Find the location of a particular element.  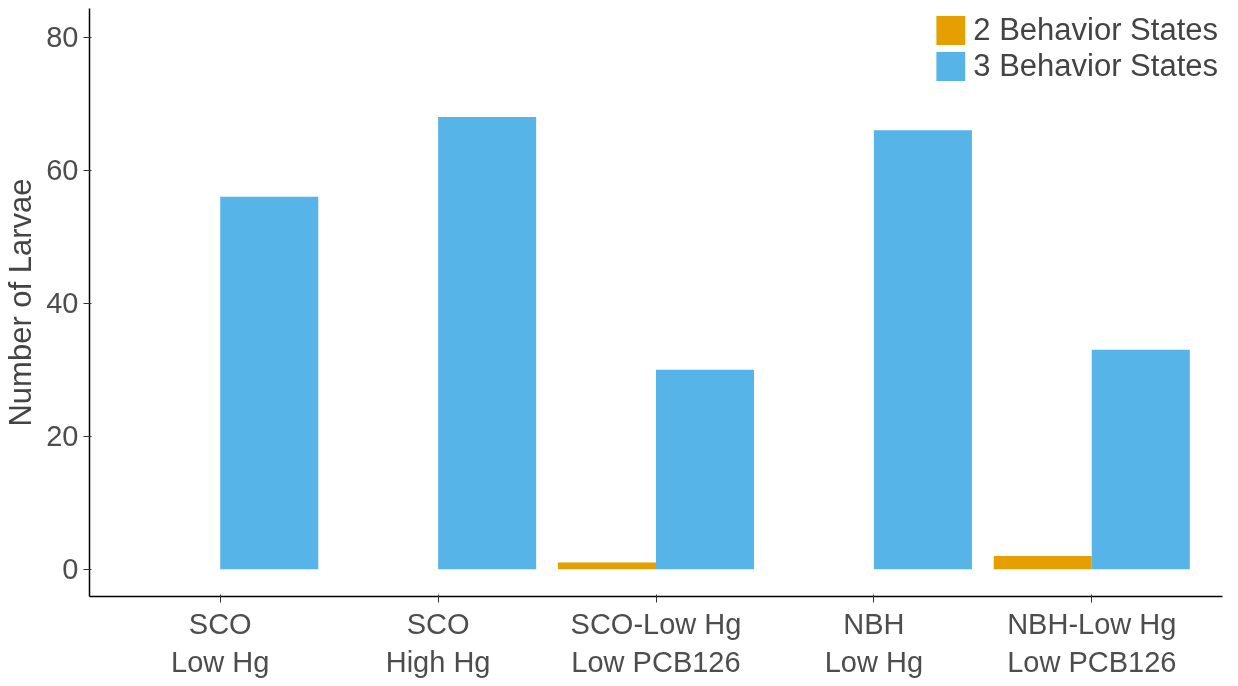

y-tick-label: 60 is located at coordinates (62, 170).